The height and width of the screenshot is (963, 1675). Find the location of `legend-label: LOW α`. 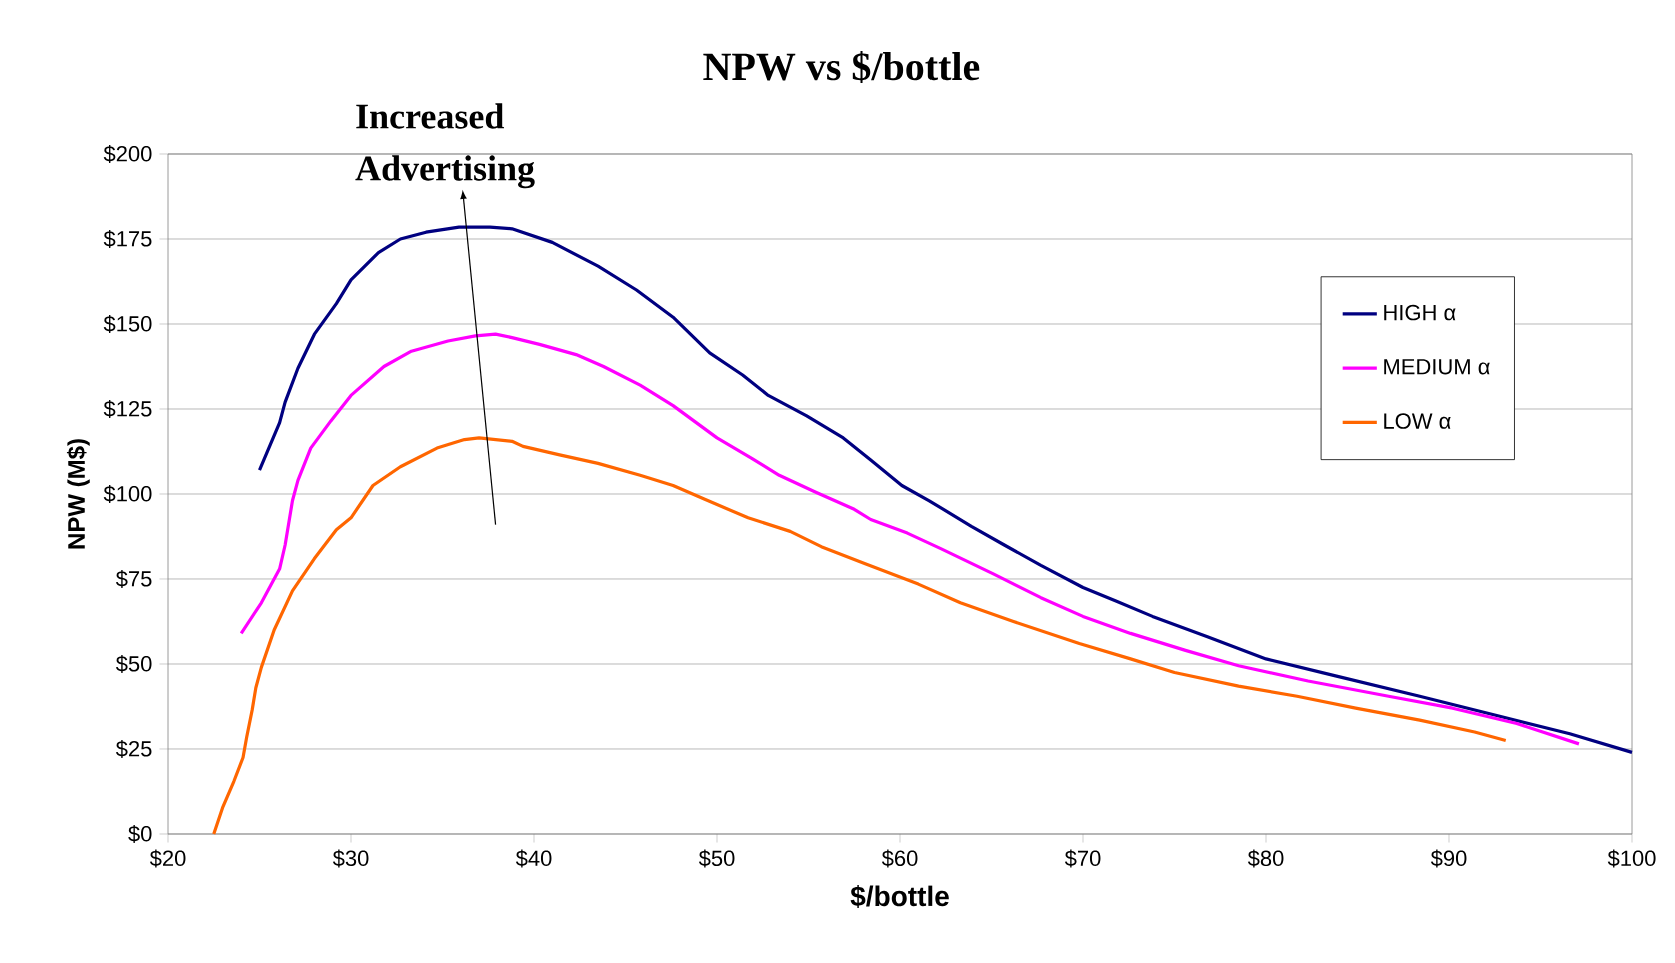

legend-label: LOW α is located at coordinates (1417, 421).